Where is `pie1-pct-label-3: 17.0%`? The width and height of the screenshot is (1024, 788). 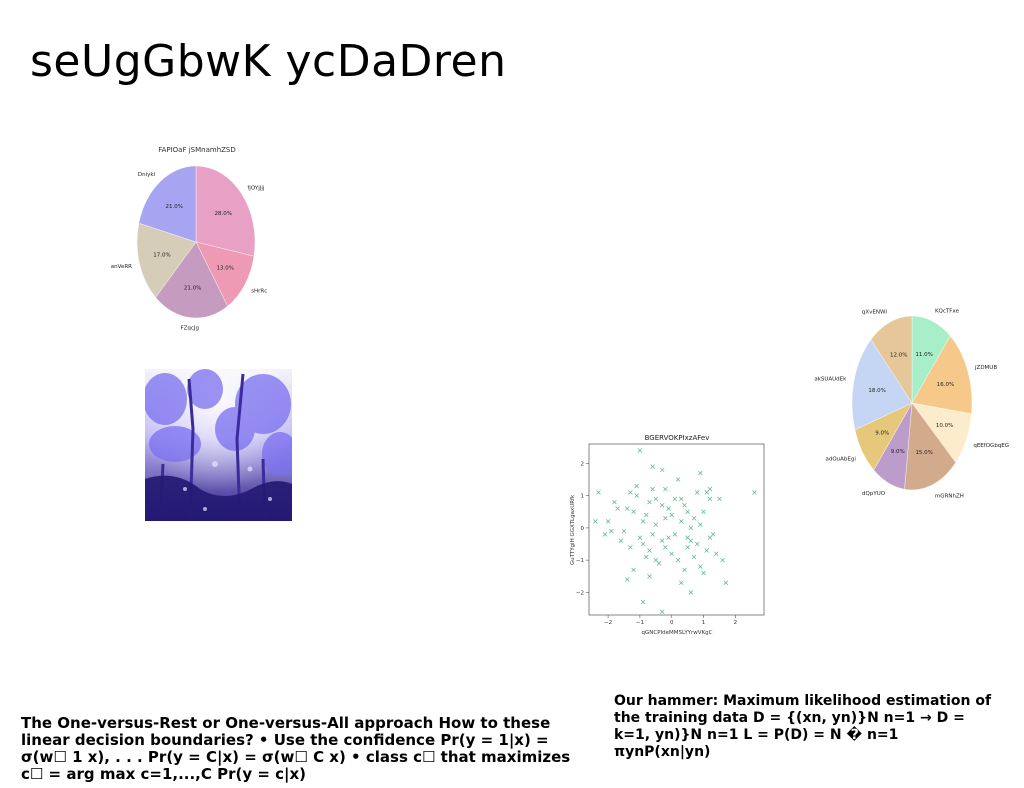 pie1-pct-label-3: 17.0% is located at coordinates (161, 256).